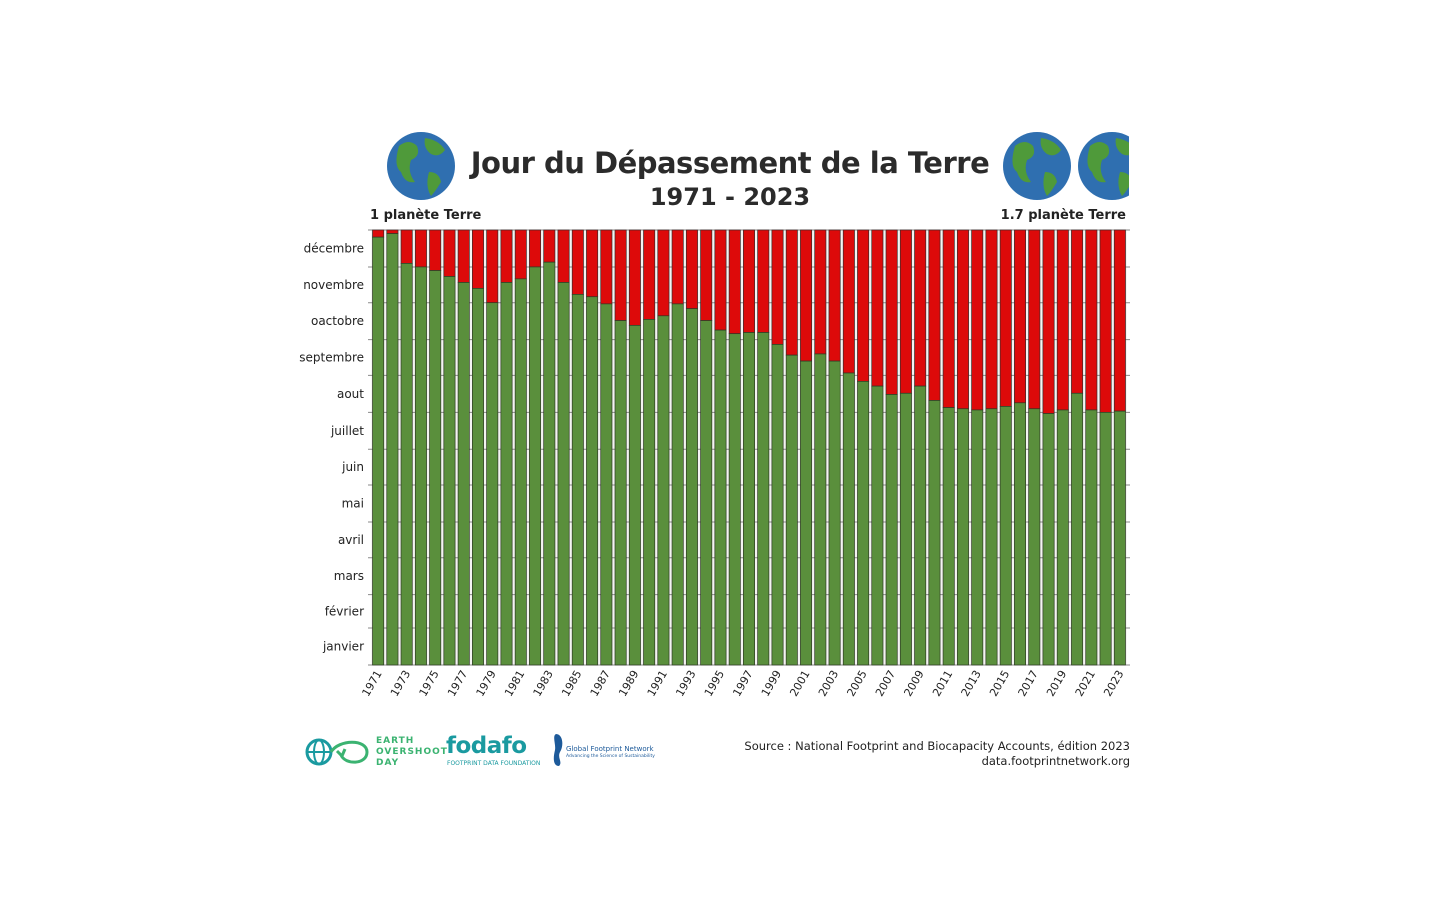  I want to click on y-tick-label: novembre, so click(333, 285).